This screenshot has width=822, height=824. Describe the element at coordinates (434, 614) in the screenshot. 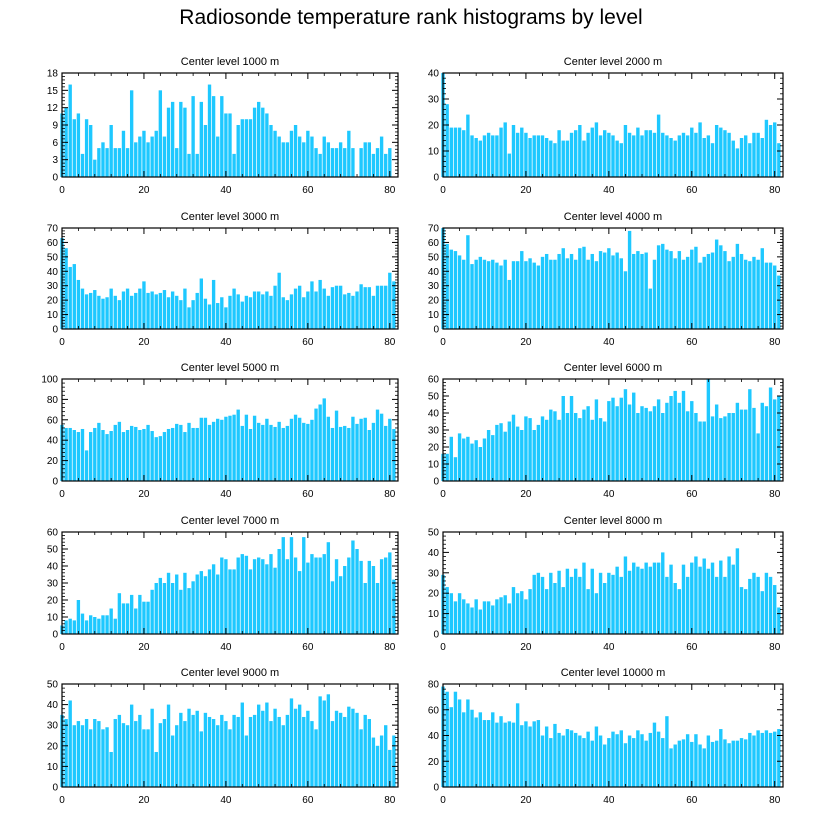

I see `y-tick-label: 10` at that location.